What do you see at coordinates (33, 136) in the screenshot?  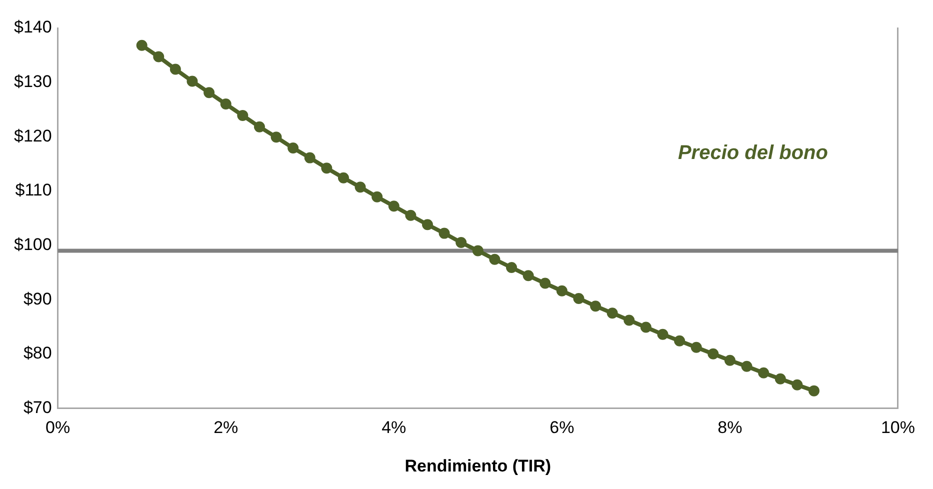 I see `y-tick-label: $120` at bounding box center [33, 136].